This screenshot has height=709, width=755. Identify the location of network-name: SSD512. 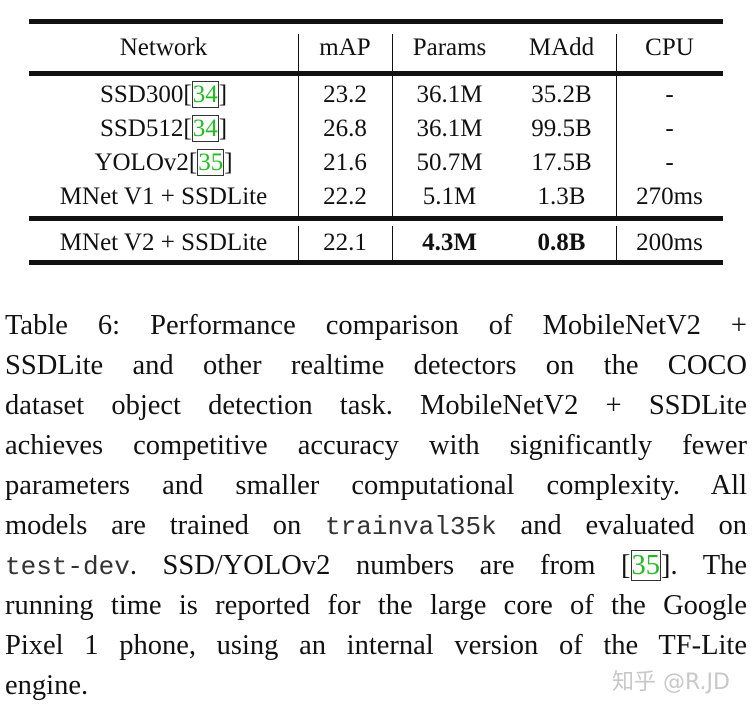
(141, 128).